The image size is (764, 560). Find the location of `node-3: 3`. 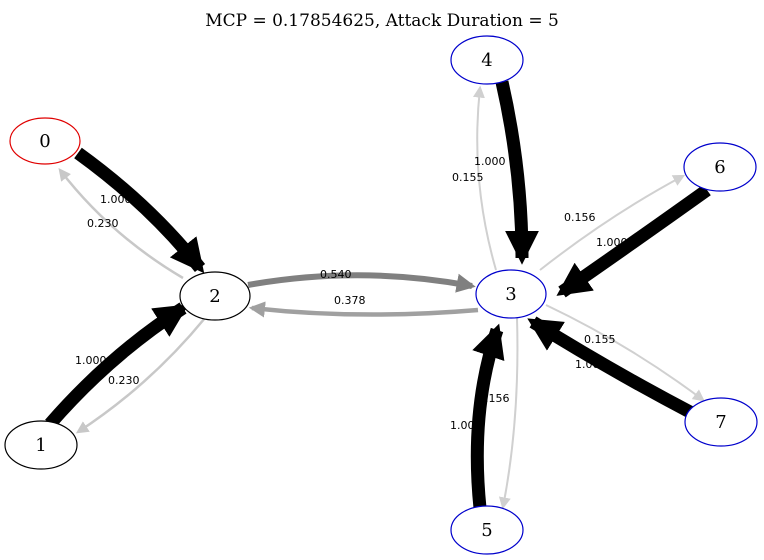

node-3: 3 is located at coordinates (511, 294).